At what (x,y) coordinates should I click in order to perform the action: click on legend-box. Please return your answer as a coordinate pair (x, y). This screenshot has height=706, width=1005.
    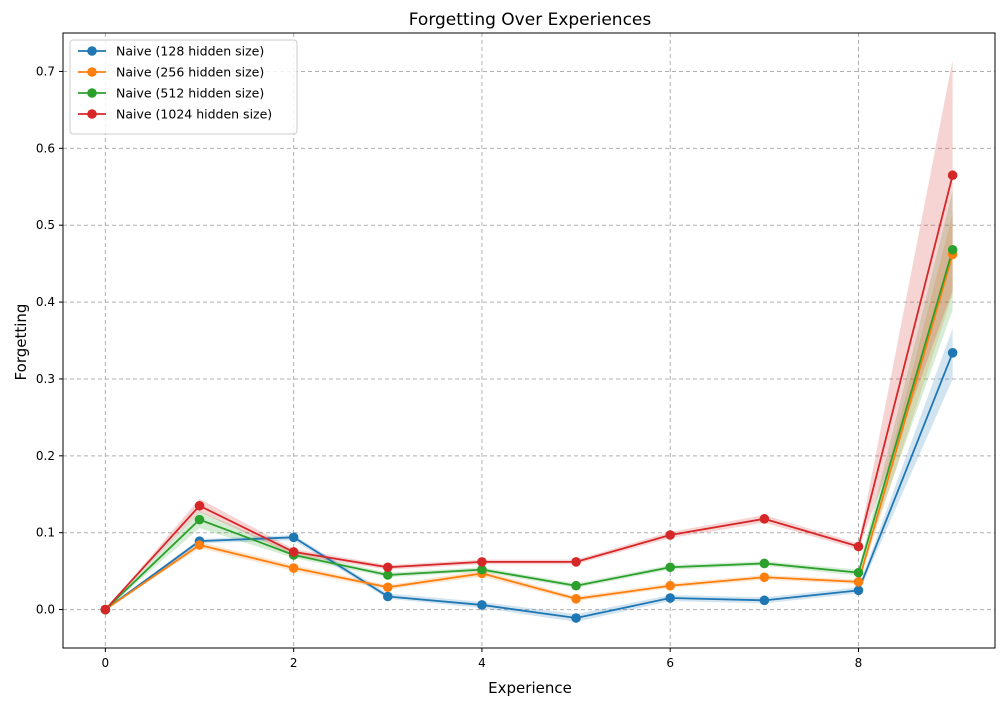
    Looking at the image, I should click on (183, 87).